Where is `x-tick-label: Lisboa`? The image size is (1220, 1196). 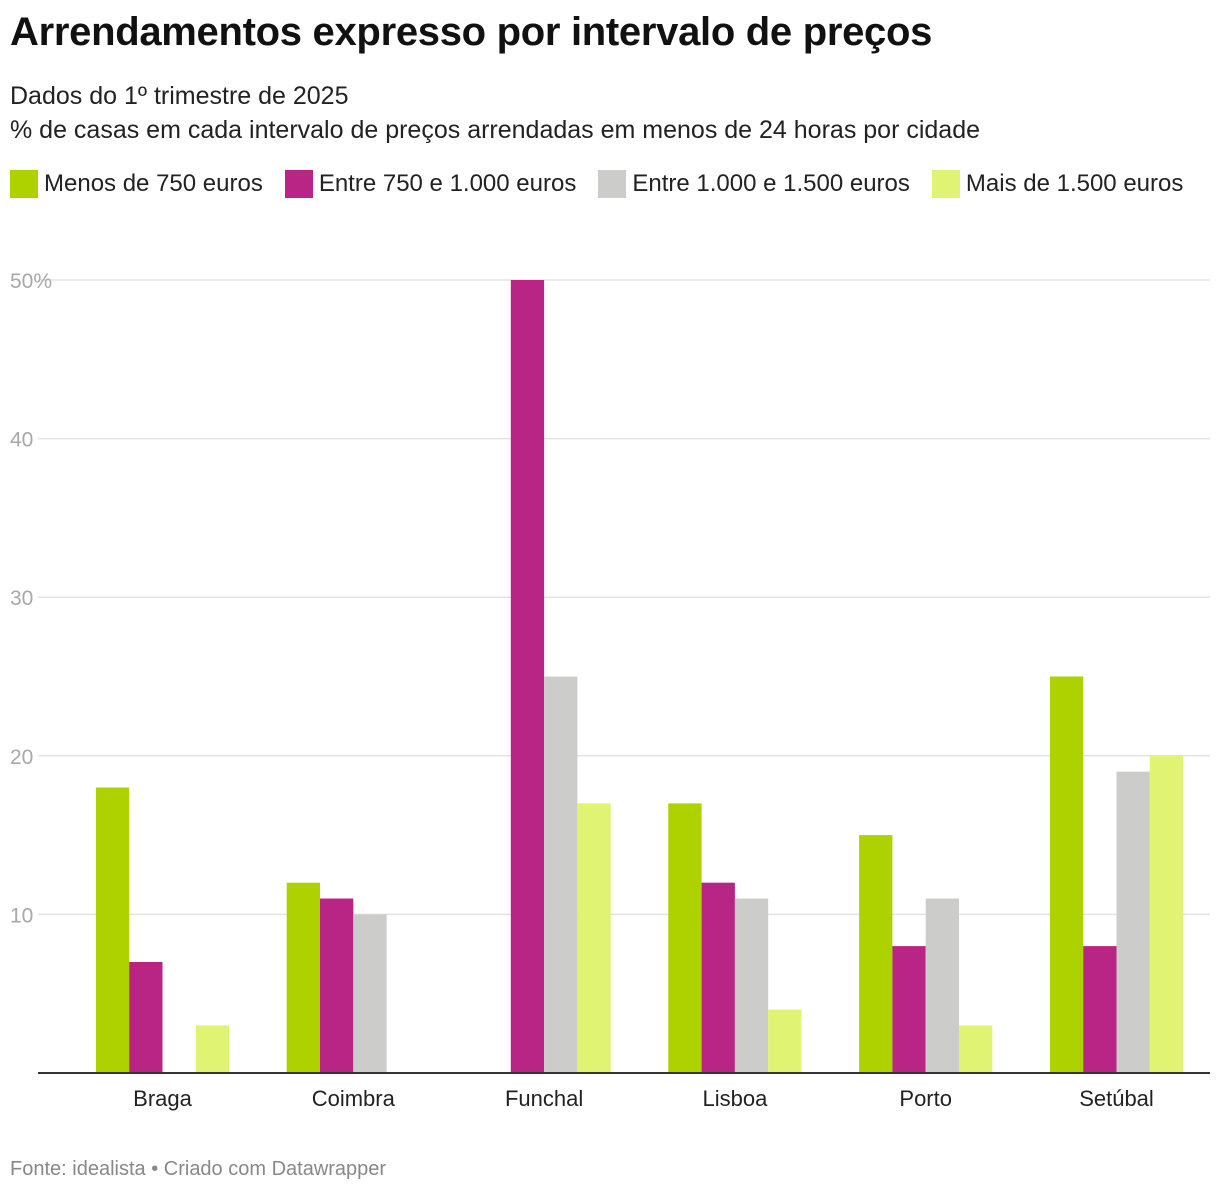 x-tick-label: Lisboa is located at coordinates (735, 1098).